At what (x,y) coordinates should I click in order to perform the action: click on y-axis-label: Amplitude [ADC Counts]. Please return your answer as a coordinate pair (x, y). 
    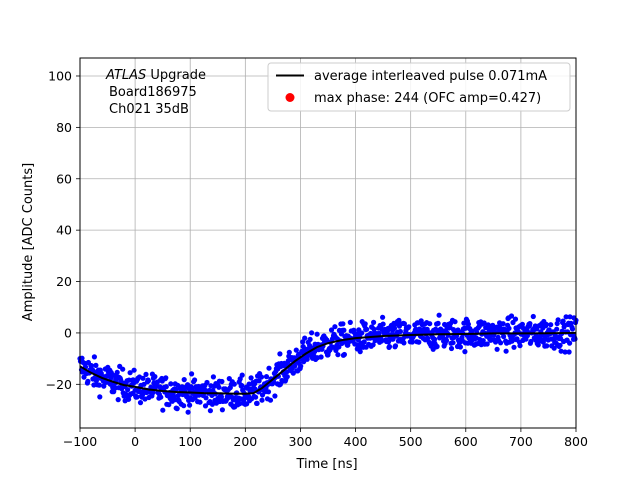
    Looking at the image, I should click on (28, 242).